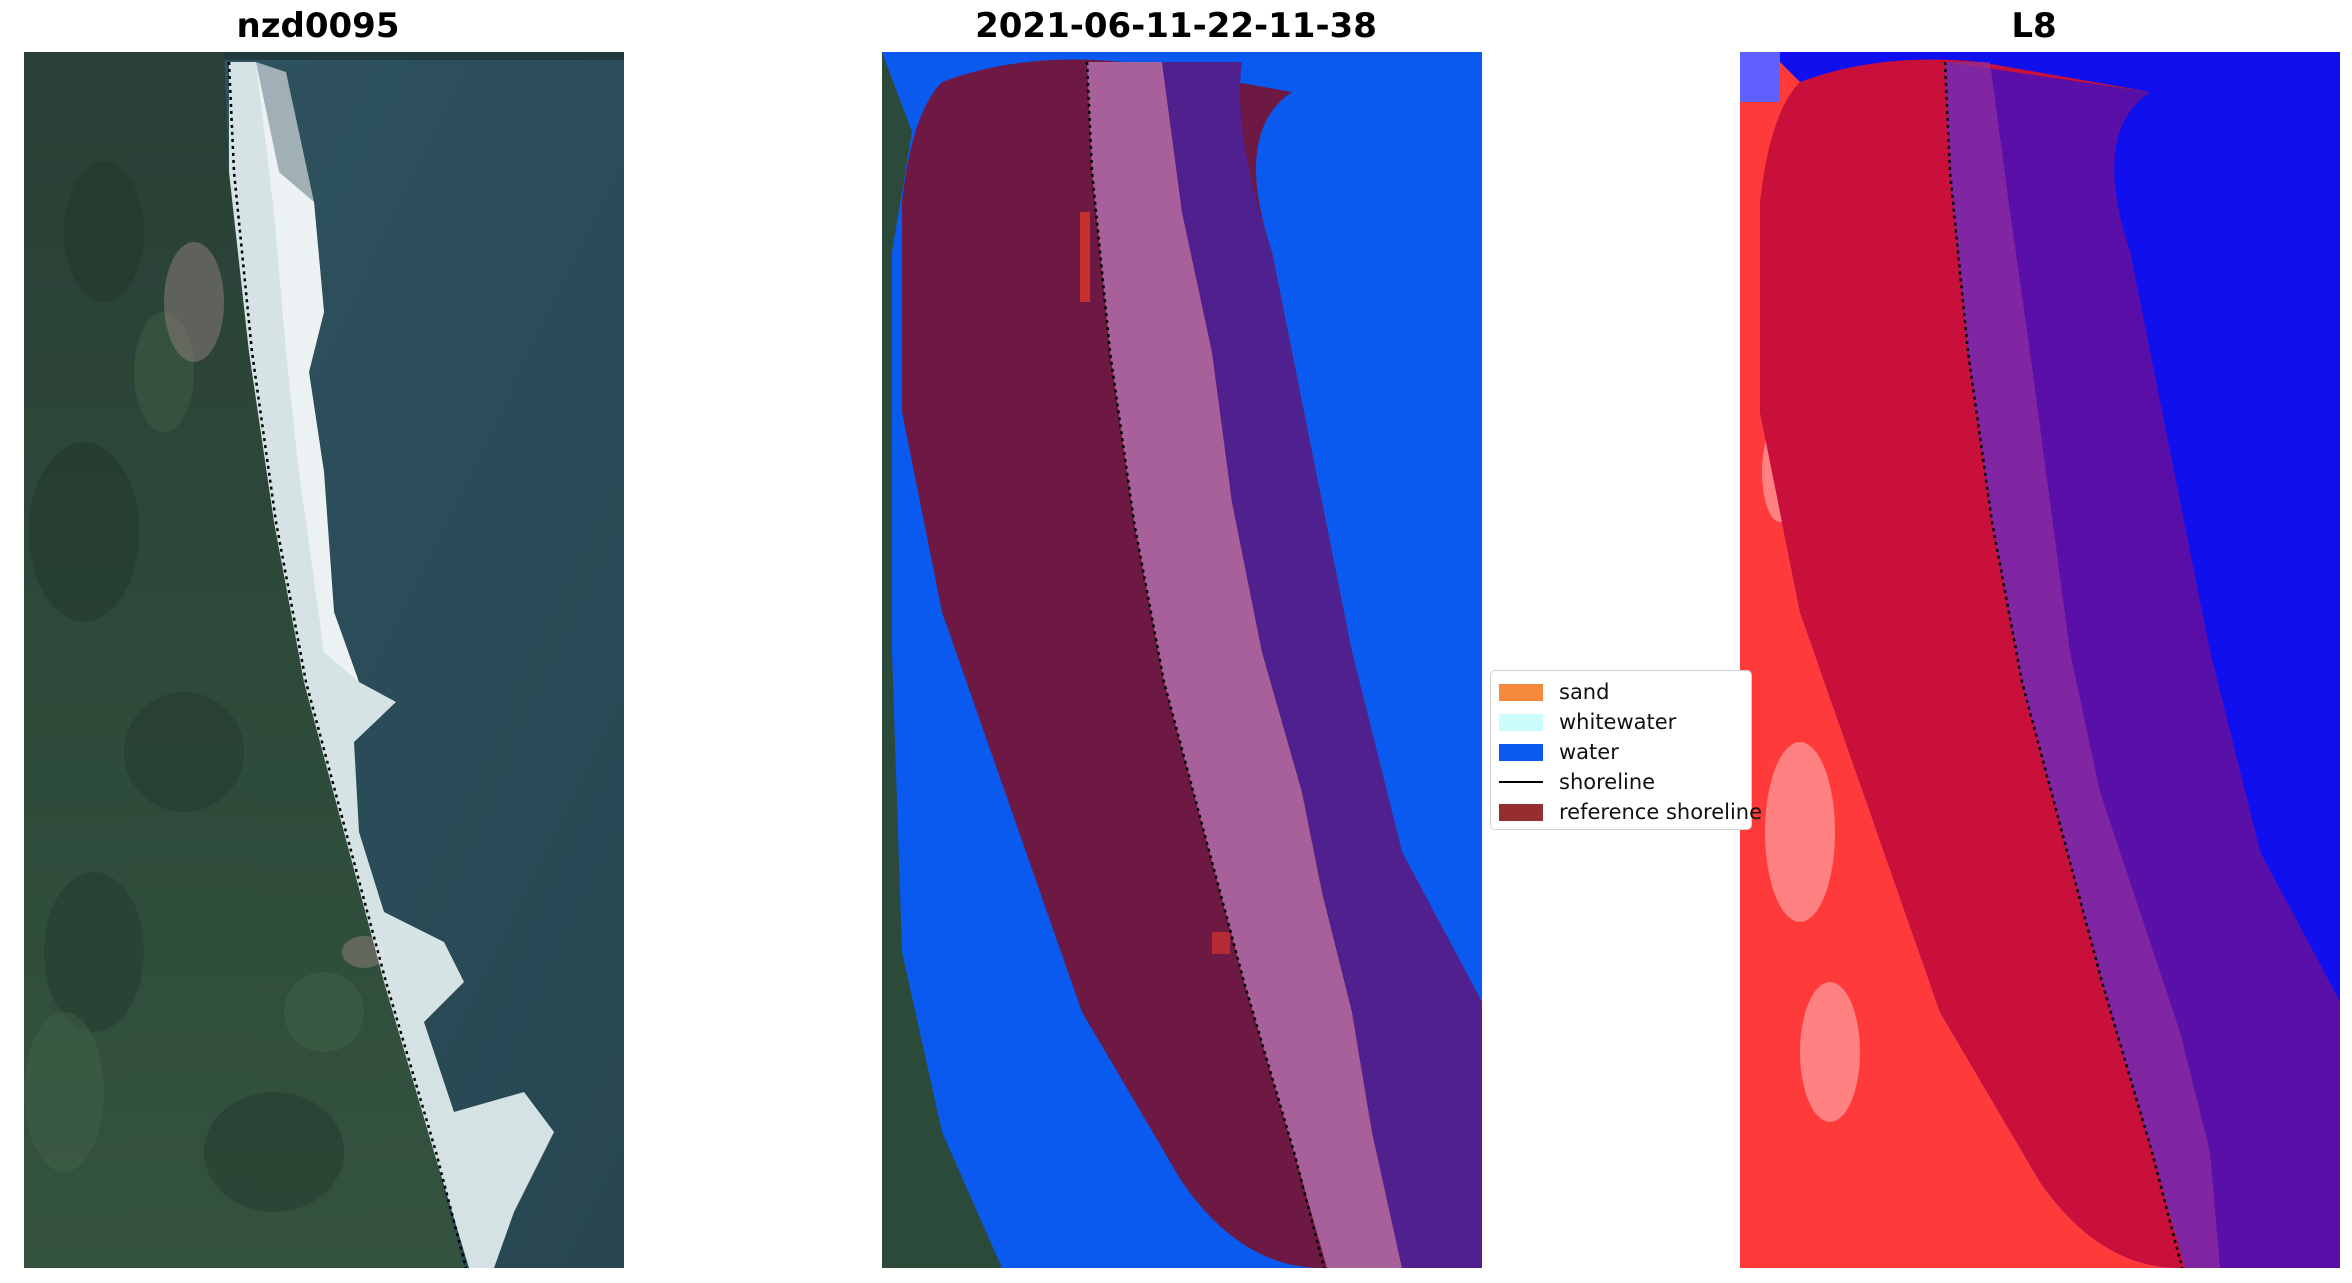 Image resolution: width=2352 pixels, height=1283 pixels. I want to click on legend-item-reference-shoreline: reference shoreline, so click(1630, 812).